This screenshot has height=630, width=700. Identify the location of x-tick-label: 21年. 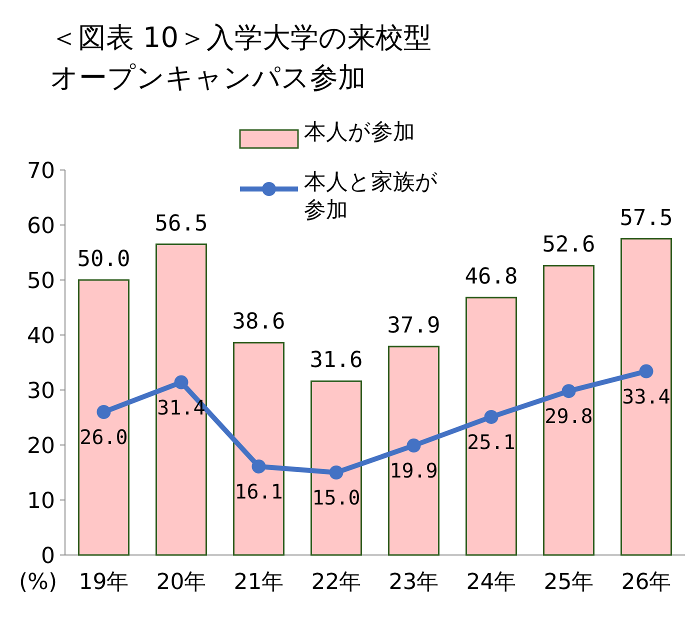
(259, 582).